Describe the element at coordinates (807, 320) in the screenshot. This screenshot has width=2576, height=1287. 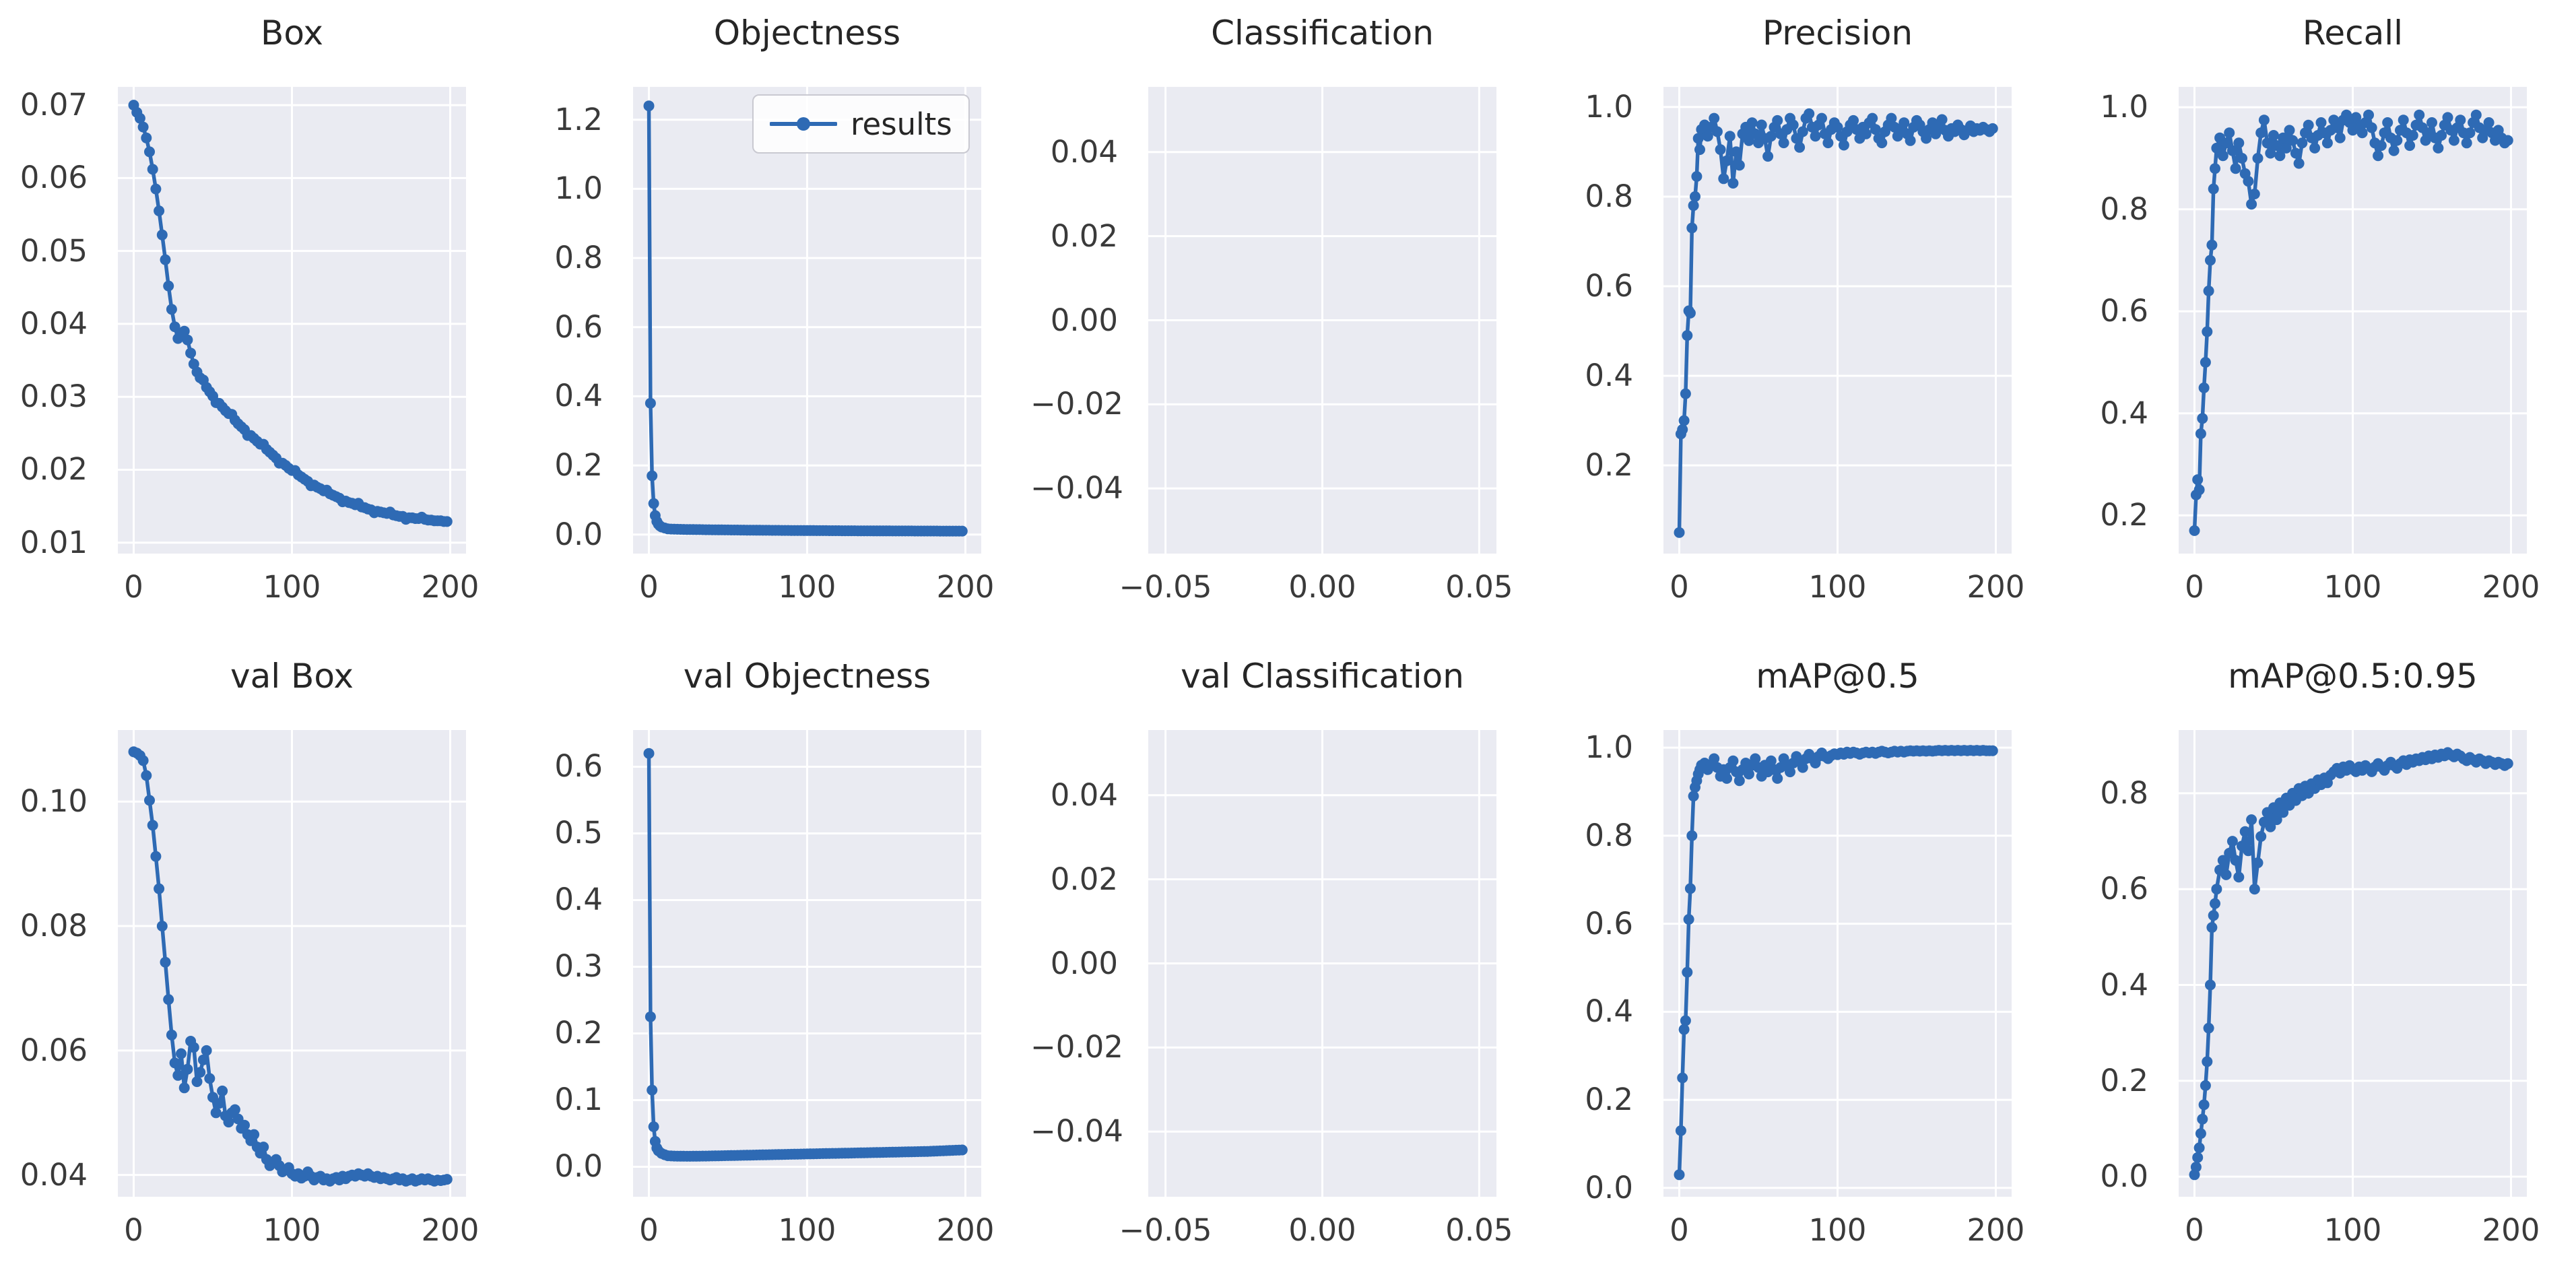
I see `objectness-plot-canvas` at that location.